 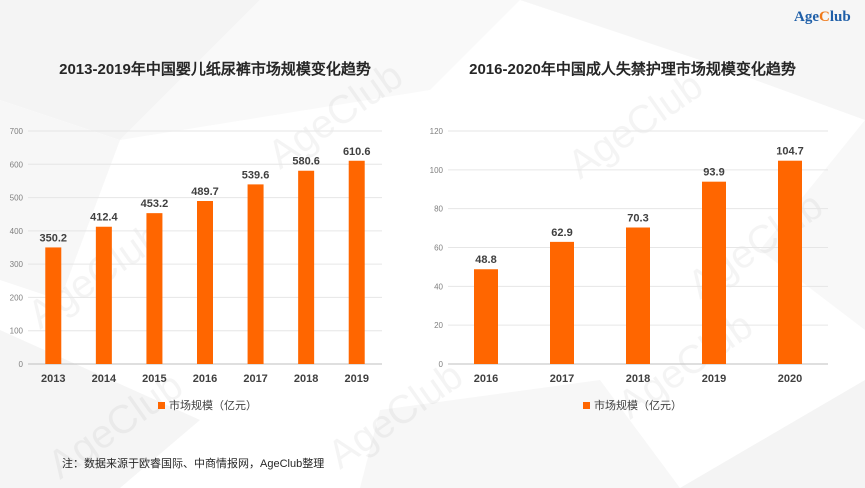 I want to click on data-label: 453.2, so click(x=155, y=204).